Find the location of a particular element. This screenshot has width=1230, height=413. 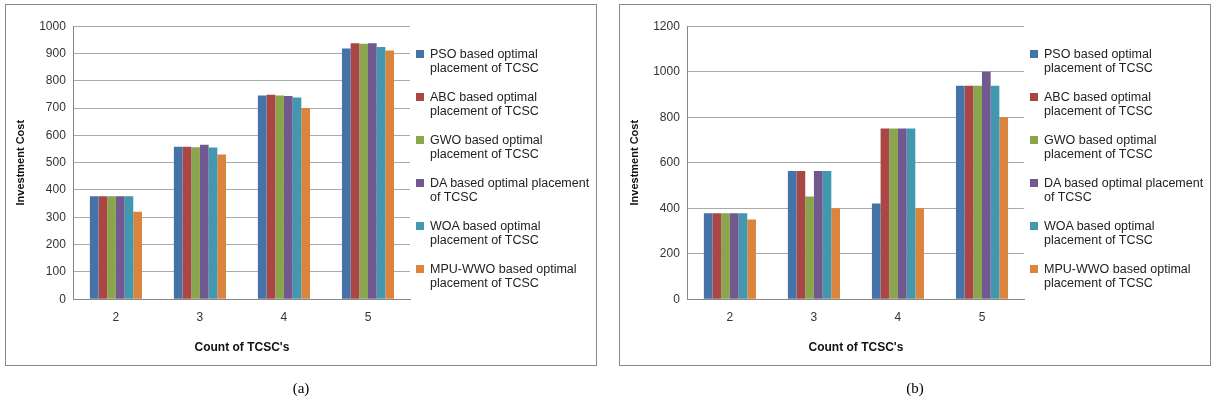

text: (a) is located at coordinates (301, 388).